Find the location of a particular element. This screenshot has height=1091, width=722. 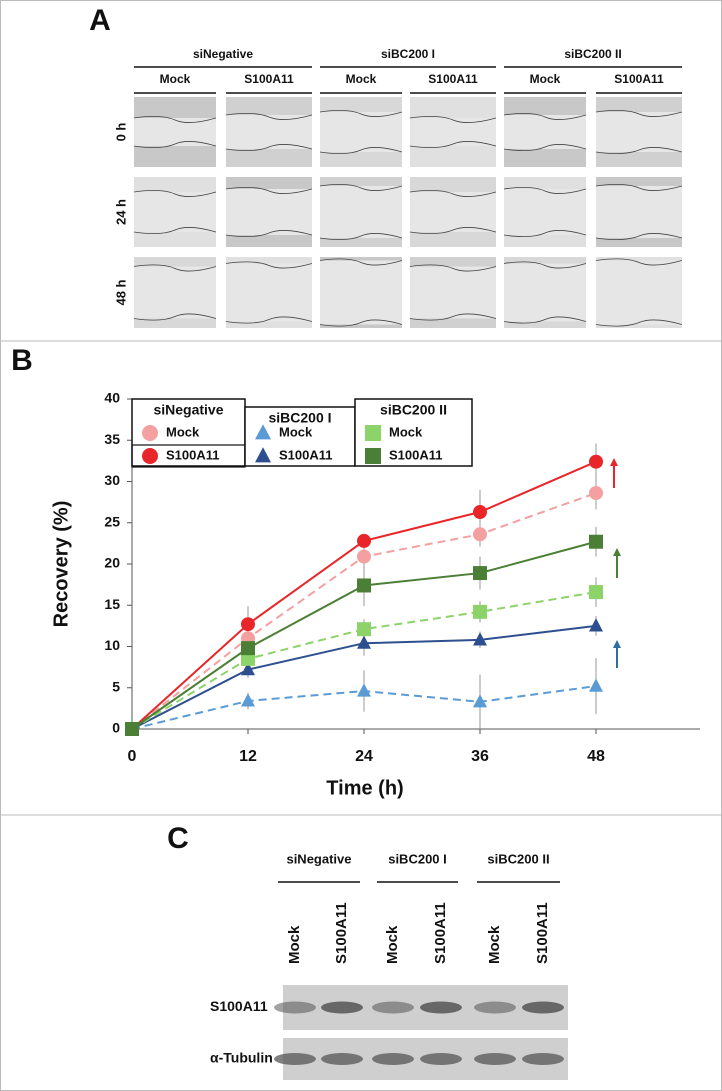

y-axis-title: Recovery (%) is located at coordinates (61, 564).